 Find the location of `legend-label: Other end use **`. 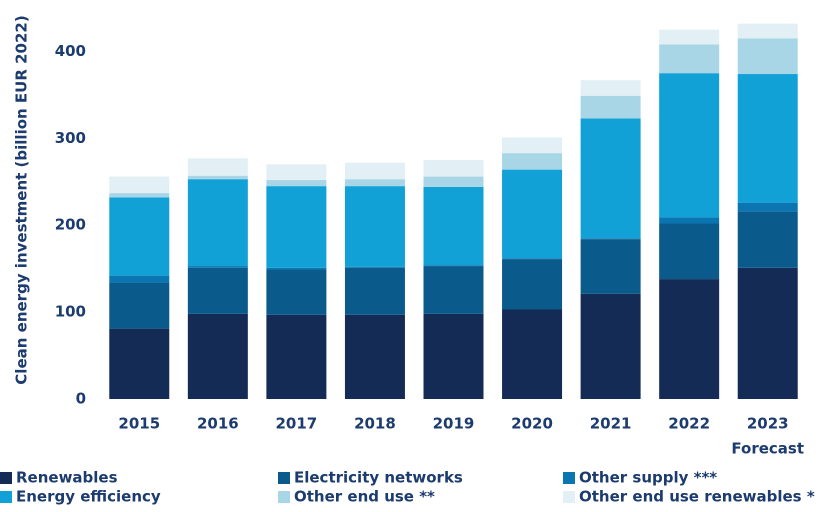

legend-label: Other end use ** is located at coordinates (364, 497).